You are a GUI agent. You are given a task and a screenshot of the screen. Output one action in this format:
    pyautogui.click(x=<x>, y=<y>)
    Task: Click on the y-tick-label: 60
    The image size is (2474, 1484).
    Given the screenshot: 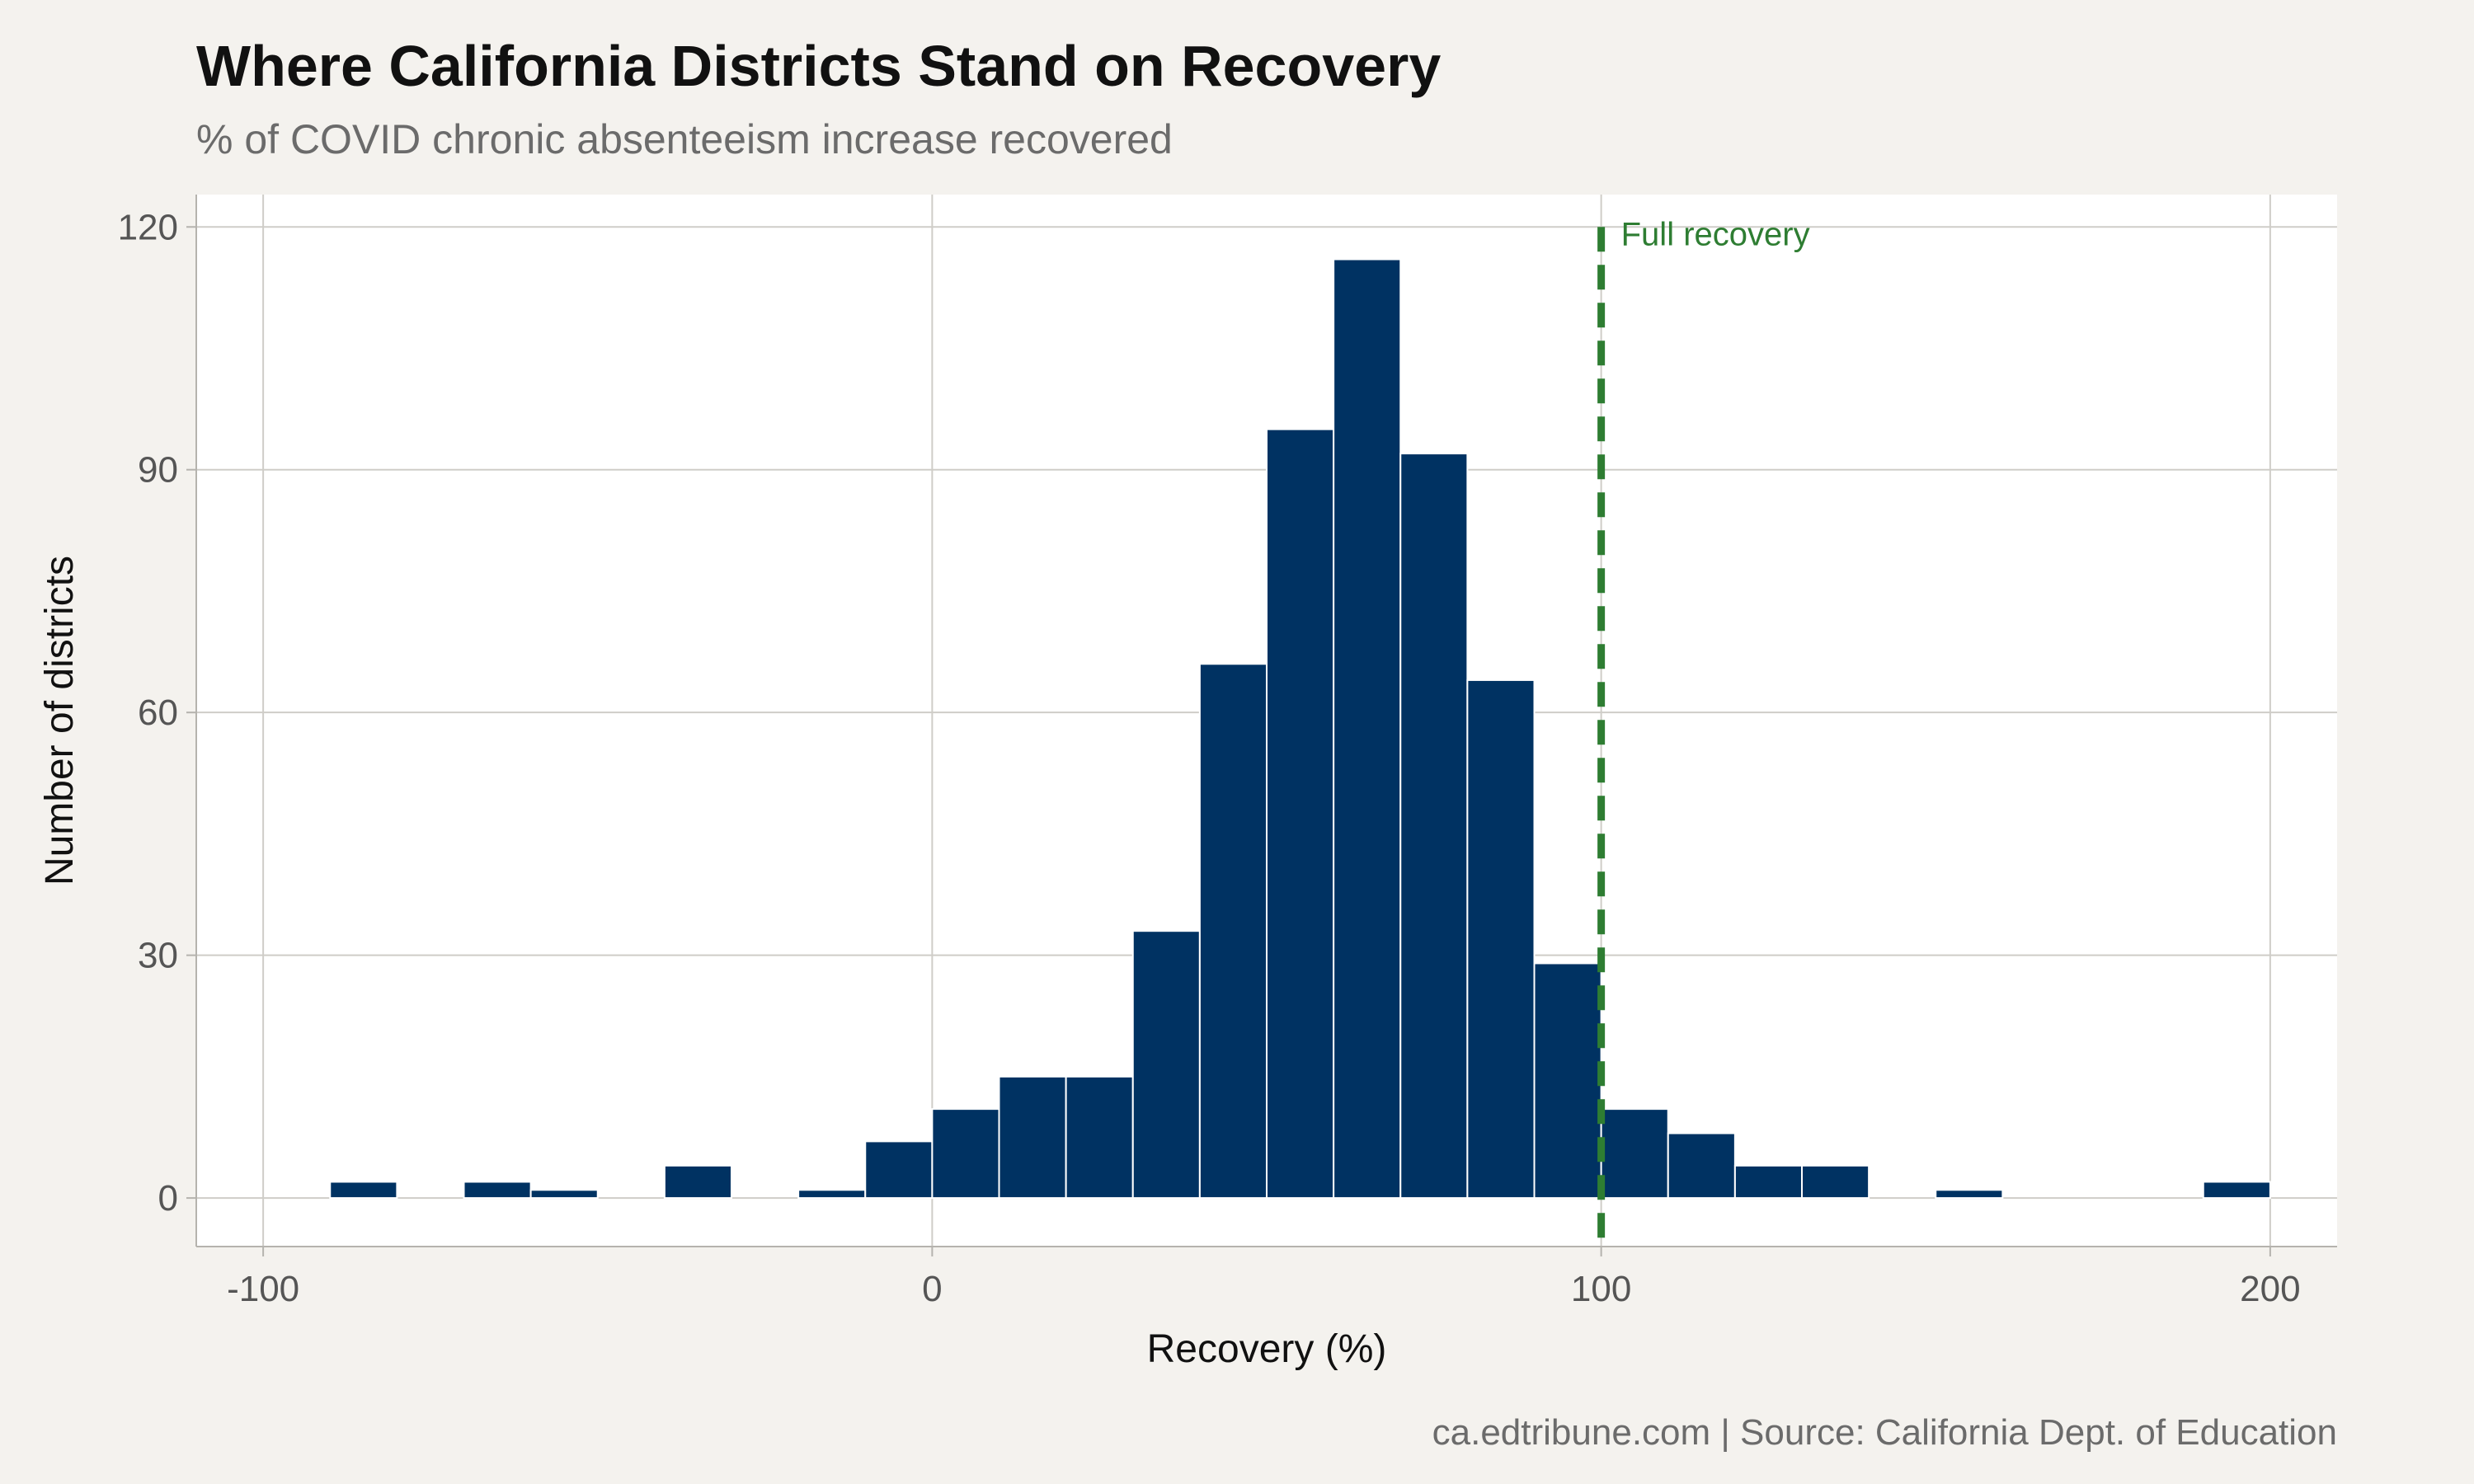 What is the action you would take?
    pyautogui.click(x=158, y=713)
    